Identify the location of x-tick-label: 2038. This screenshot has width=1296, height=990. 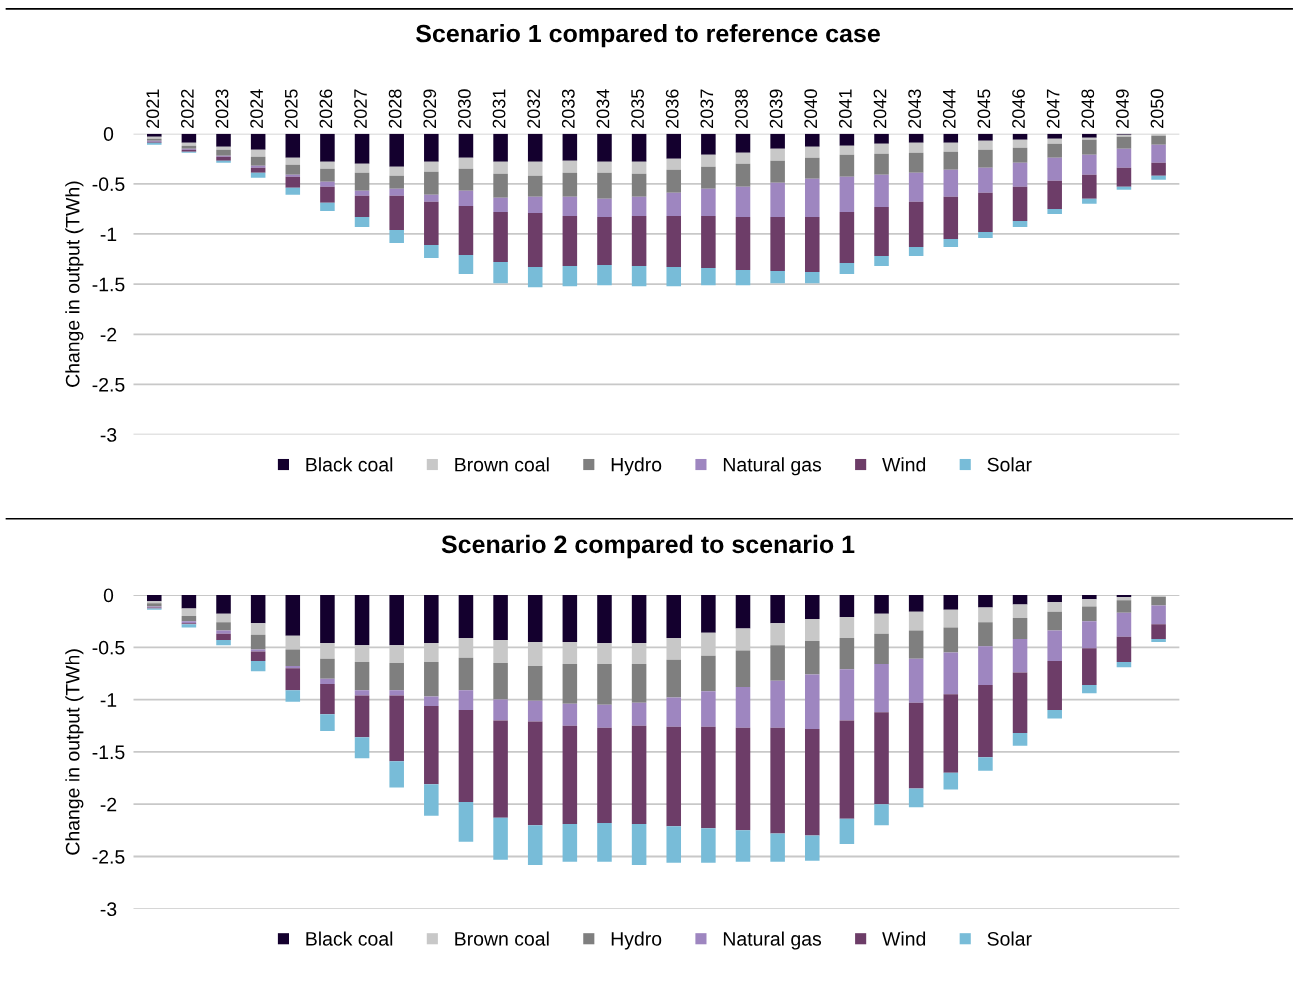
(741, 108).